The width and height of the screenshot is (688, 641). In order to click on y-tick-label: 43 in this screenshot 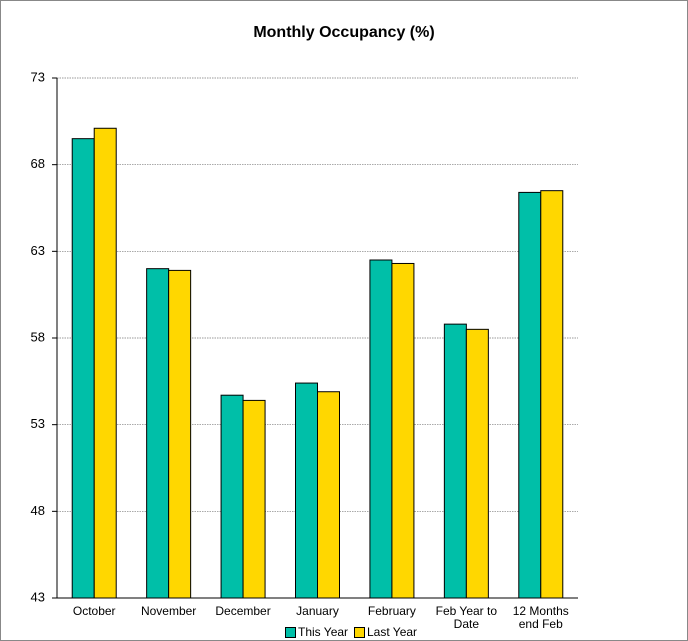, I will do `click(38, 596)`.